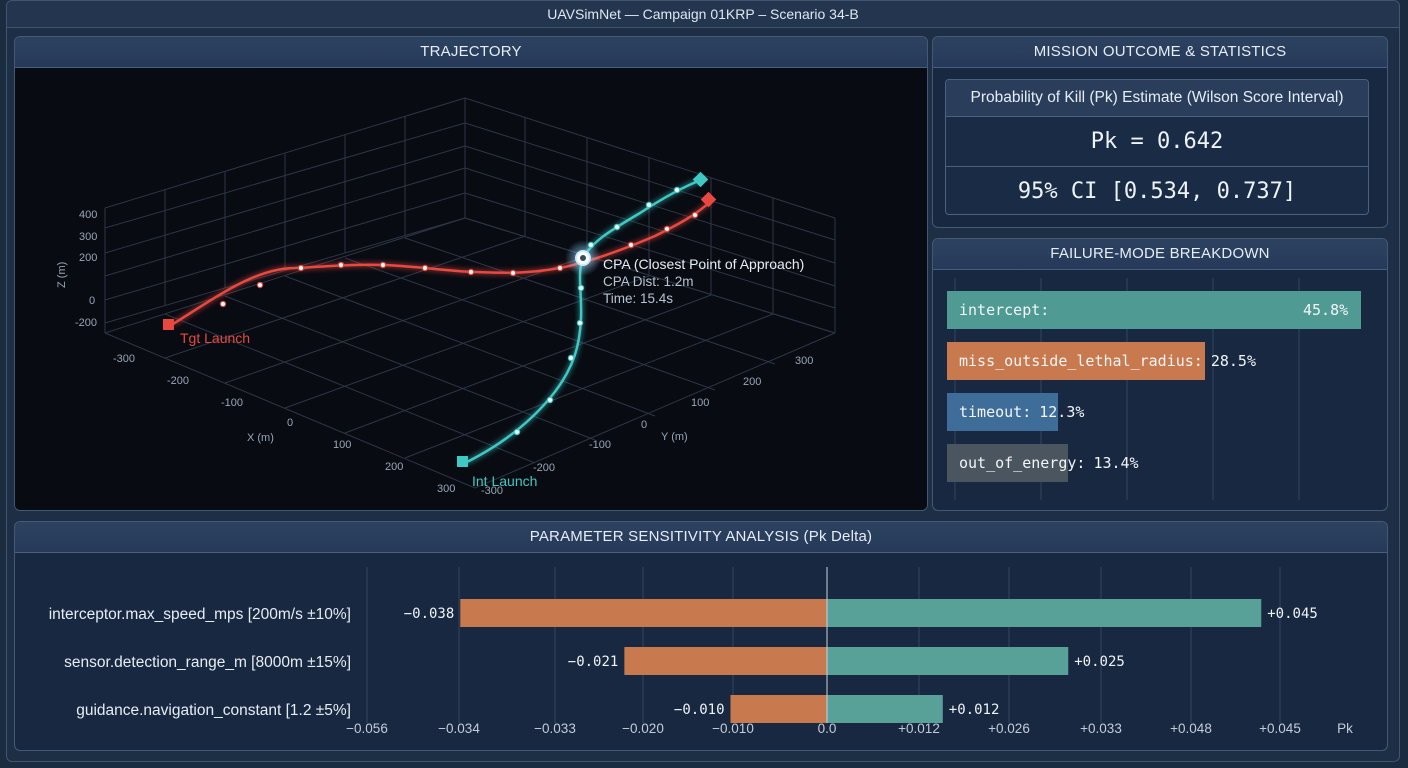  Describe the element at coordinates (995, 412) in the screenshot. I see `failure-mode-label: timeout:` at that location.